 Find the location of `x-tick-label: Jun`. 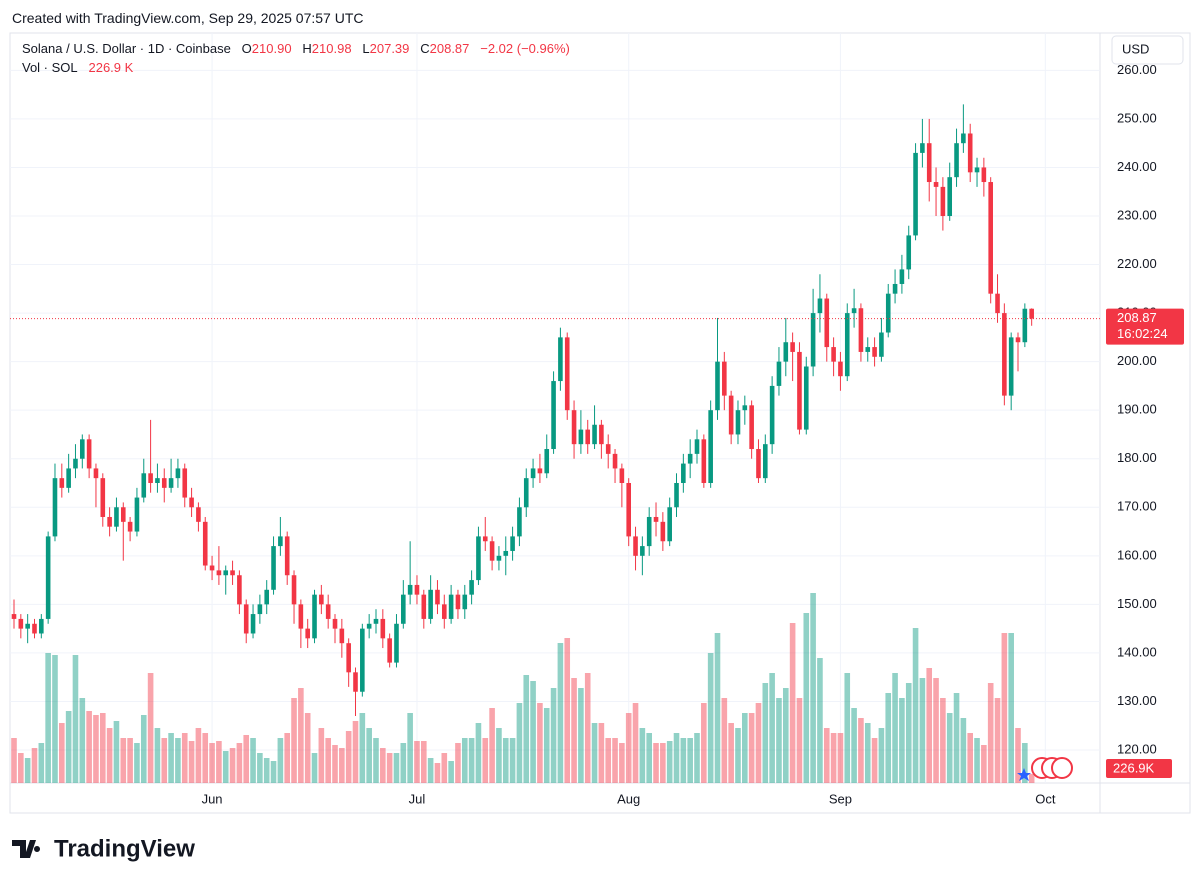

x-tick-label: Jun is located at coordinates (212, 798).